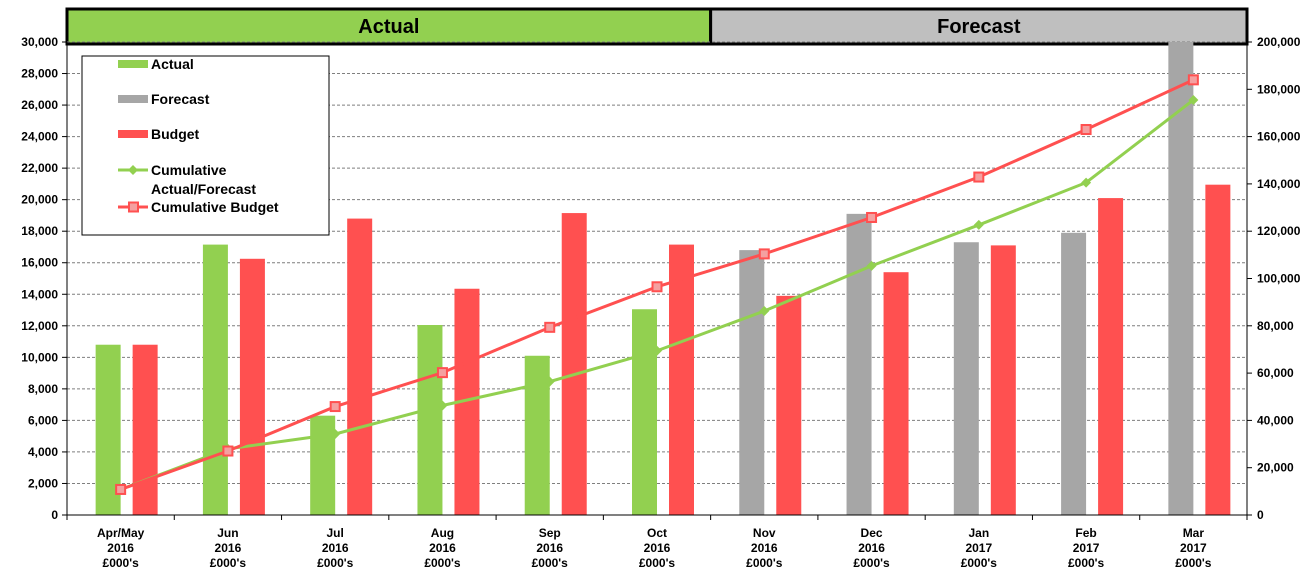 This screenshot has height=578, width=1312. What do you see at coordinates (1260, 515) in the screenshot?
I see `y-right-tick-label: 0` at bounding box center [1260, 515].